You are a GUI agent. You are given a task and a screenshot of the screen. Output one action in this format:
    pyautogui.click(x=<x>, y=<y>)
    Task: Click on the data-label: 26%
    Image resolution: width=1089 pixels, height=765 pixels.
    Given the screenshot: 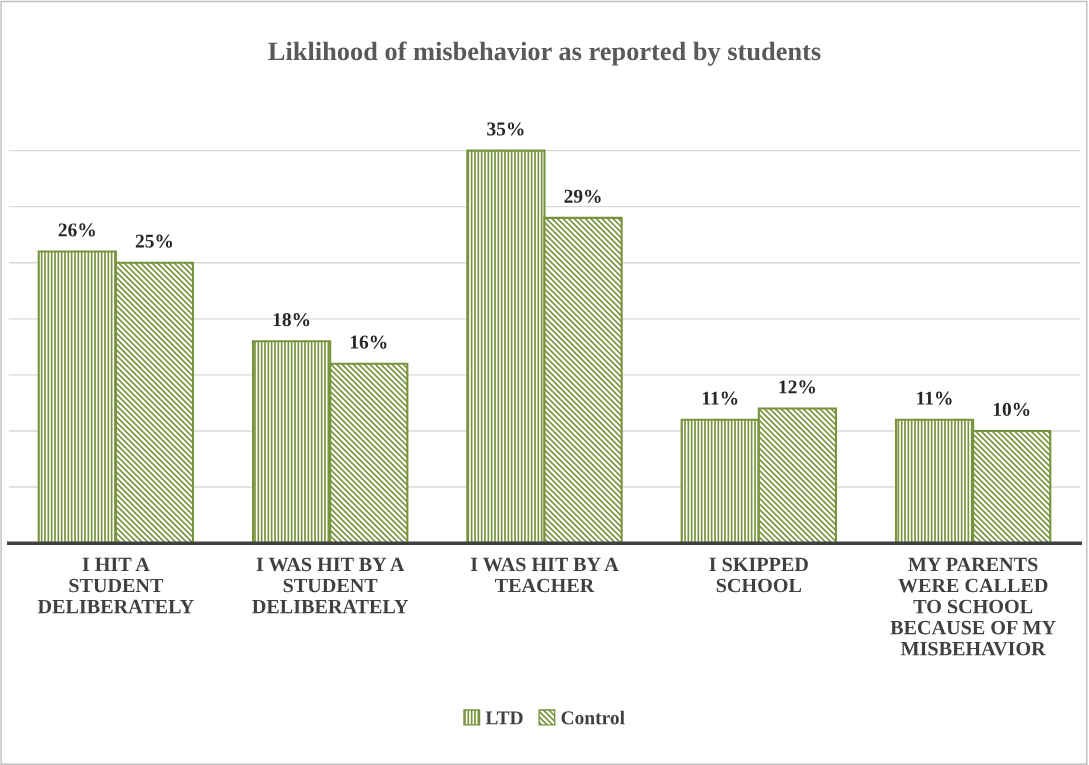 What is the action you would take?
    pyautogui.click(x=76, y=230)
    